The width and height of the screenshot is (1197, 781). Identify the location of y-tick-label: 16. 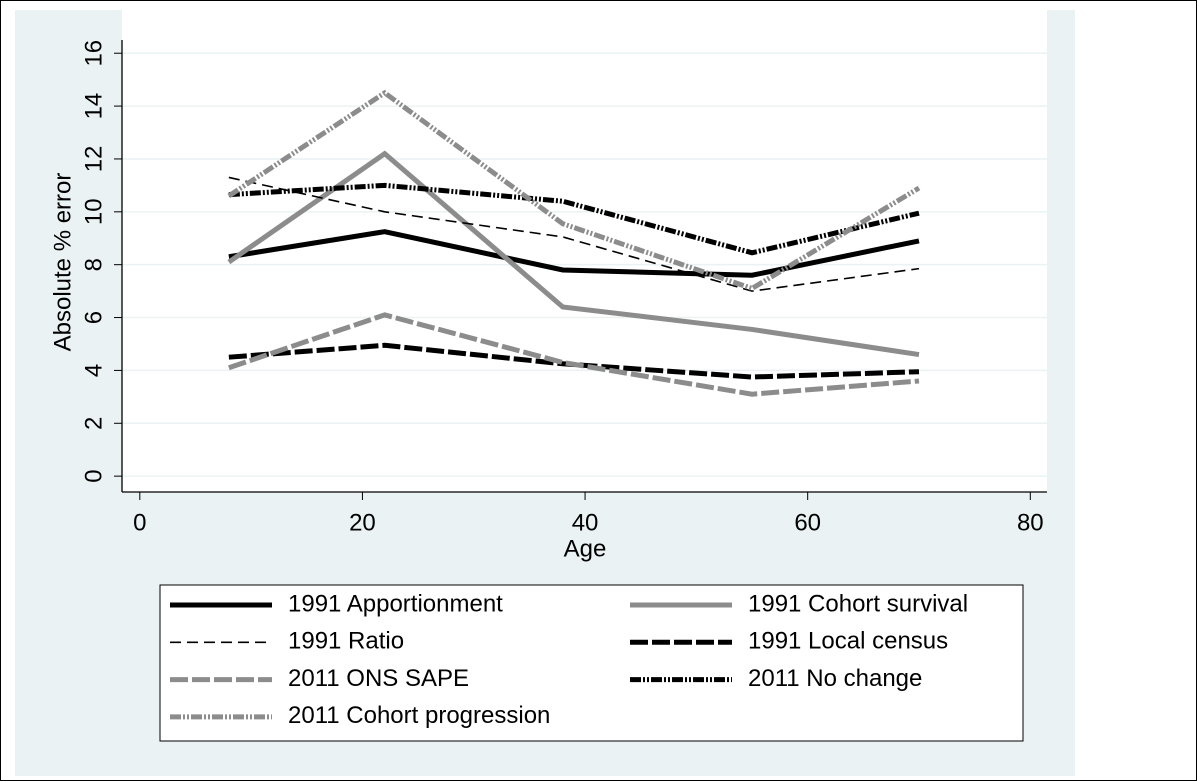
(93, 53).